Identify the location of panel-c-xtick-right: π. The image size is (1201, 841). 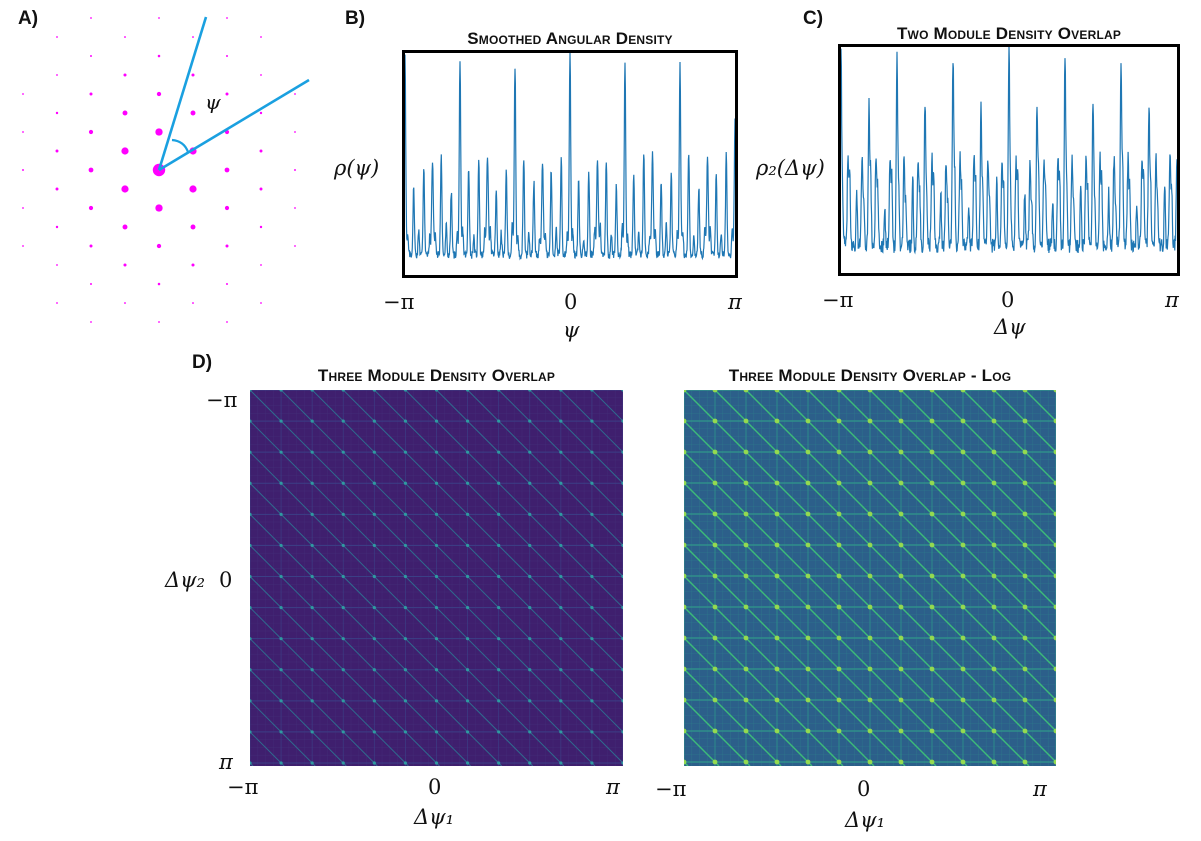
(1172, 300).